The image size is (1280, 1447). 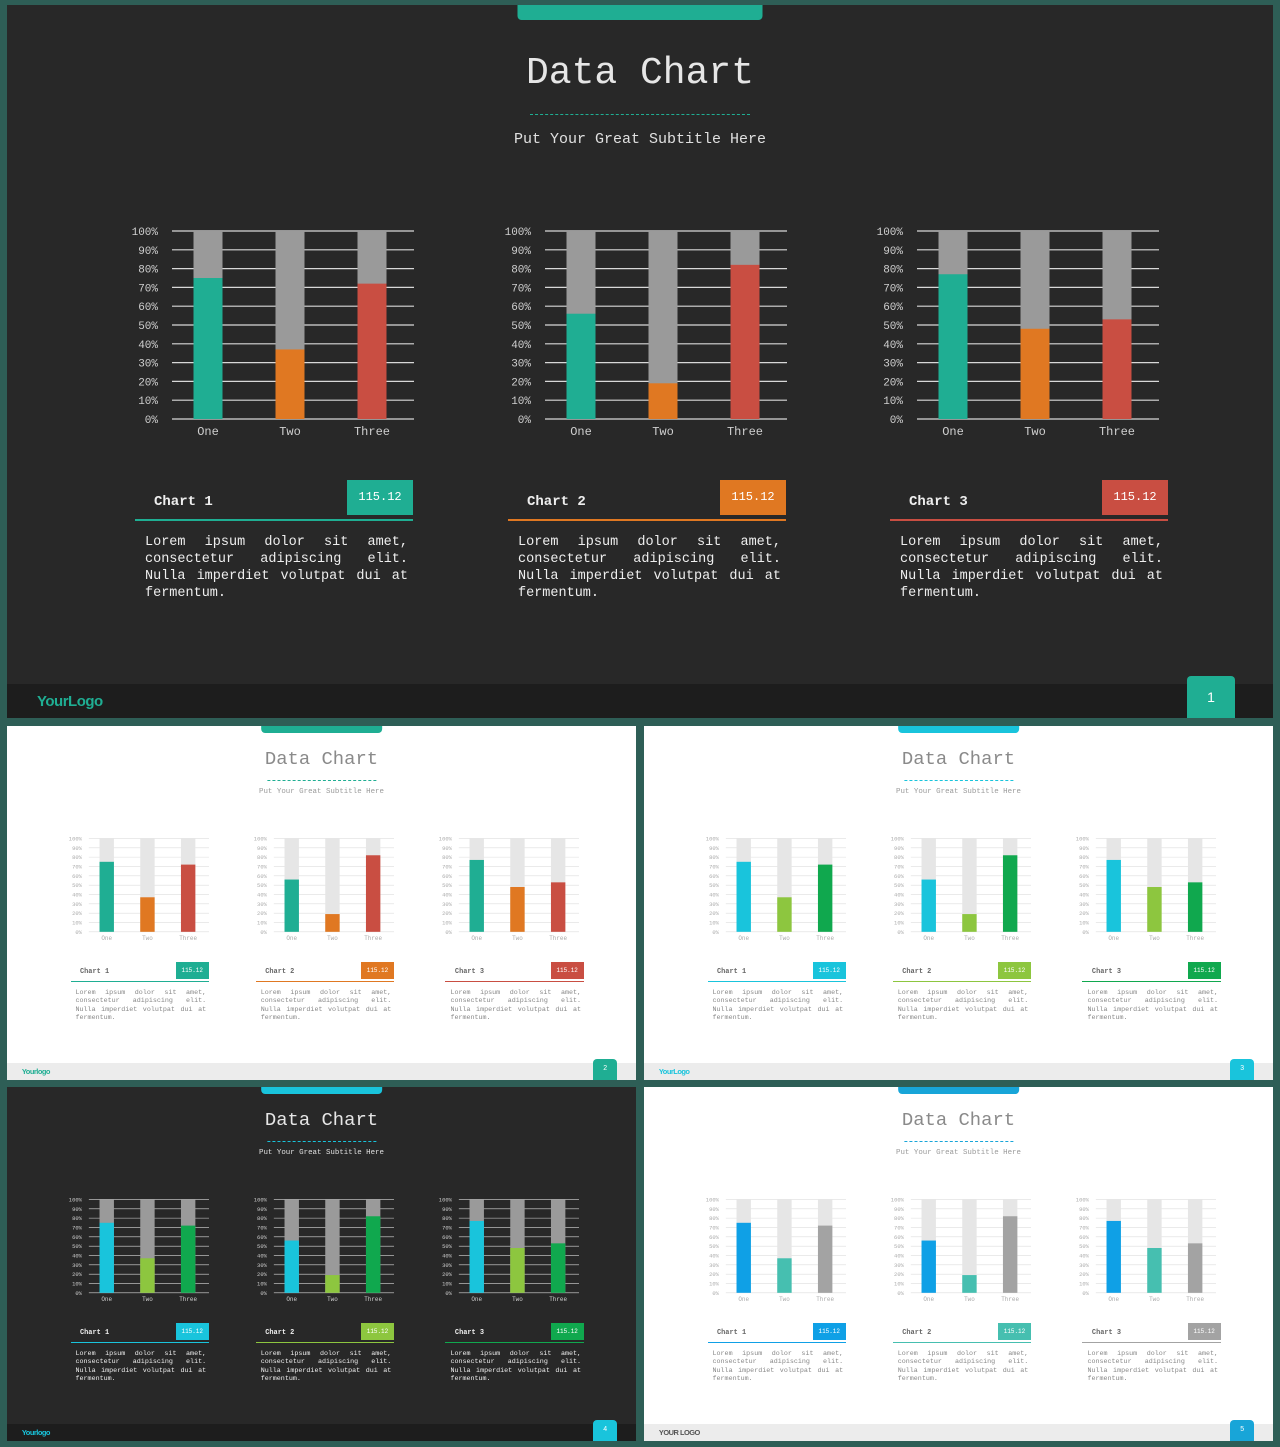 What do you see at coordinates (1242, 1430) in the screenshot?
I see `page-number: 5` at bounding box center [1242, 1430].